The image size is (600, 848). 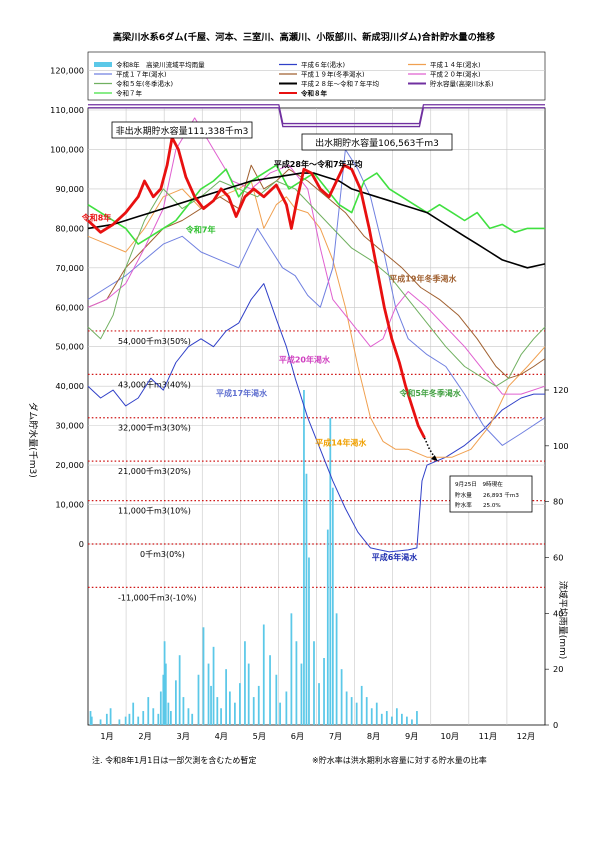 What do you see at coordinates (434, 458) in the screenshot?
I see `projection-arrow` at bounding box center [434, 458].